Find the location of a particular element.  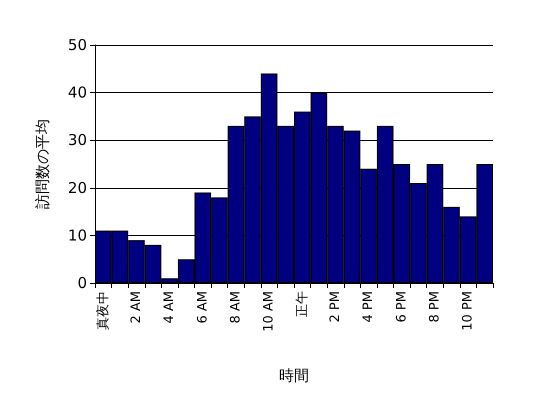

x-tick-label: 6 AM is located at coordinates (202, 307).